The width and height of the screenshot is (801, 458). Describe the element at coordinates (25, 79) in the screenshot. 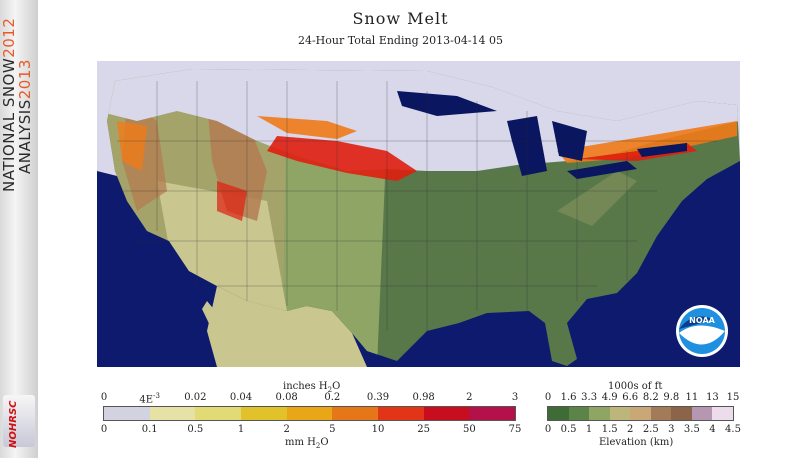

I see `sidebar-title-year2: 2013` at that location.